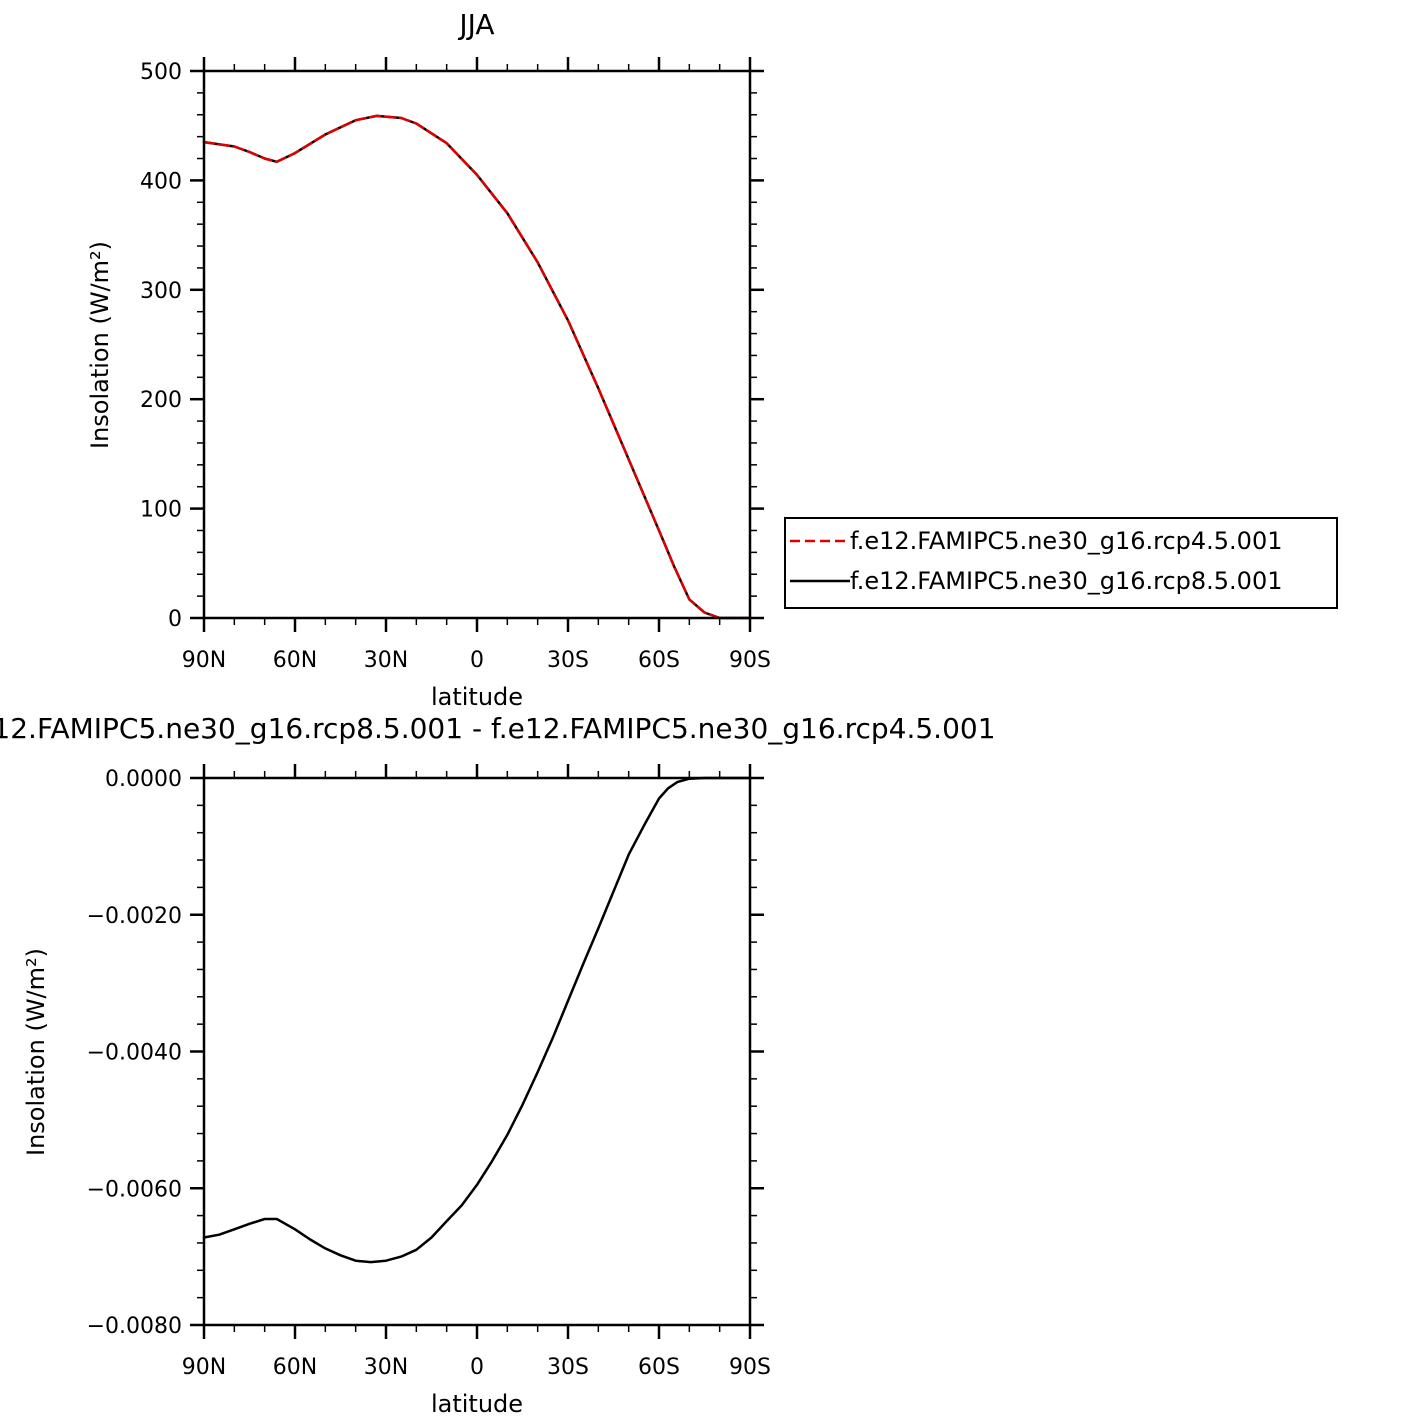 The height and width of the screenshot is (1424, 1422). I want to click on legend-label-rcp85: f.e12.FAMIPC5.ne30_g16.rcp8.5.001, so click(1066, 581).